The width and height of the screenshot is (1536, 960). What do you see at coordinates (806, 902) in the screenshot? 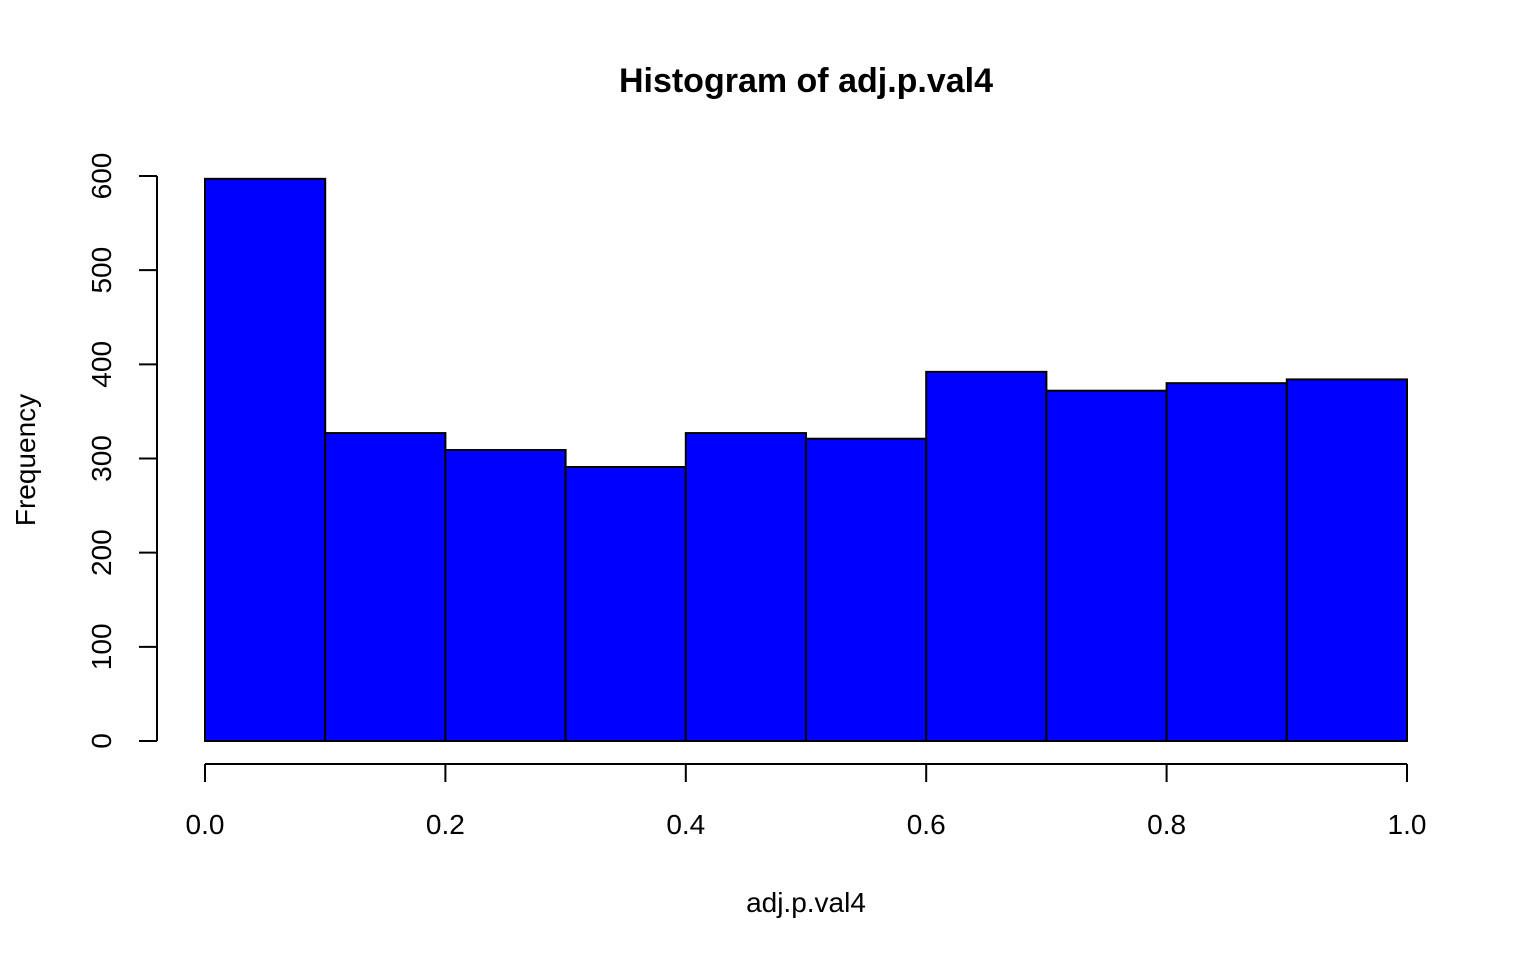
I see `x-axis-label: adj.p.val4` at bounding box center [806, 902].